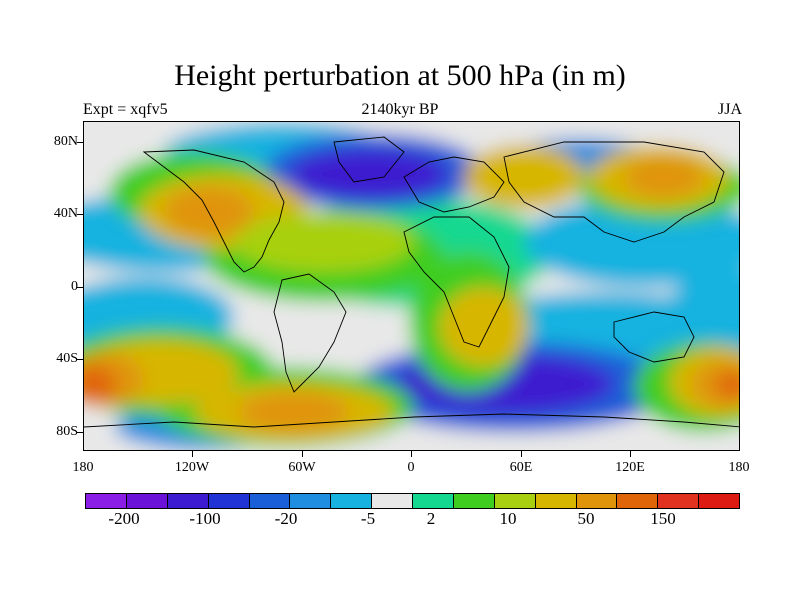  Describe the element at coordinates (83, 467) in the screenshot. I see `lon-tick-180w: 180` at that location.